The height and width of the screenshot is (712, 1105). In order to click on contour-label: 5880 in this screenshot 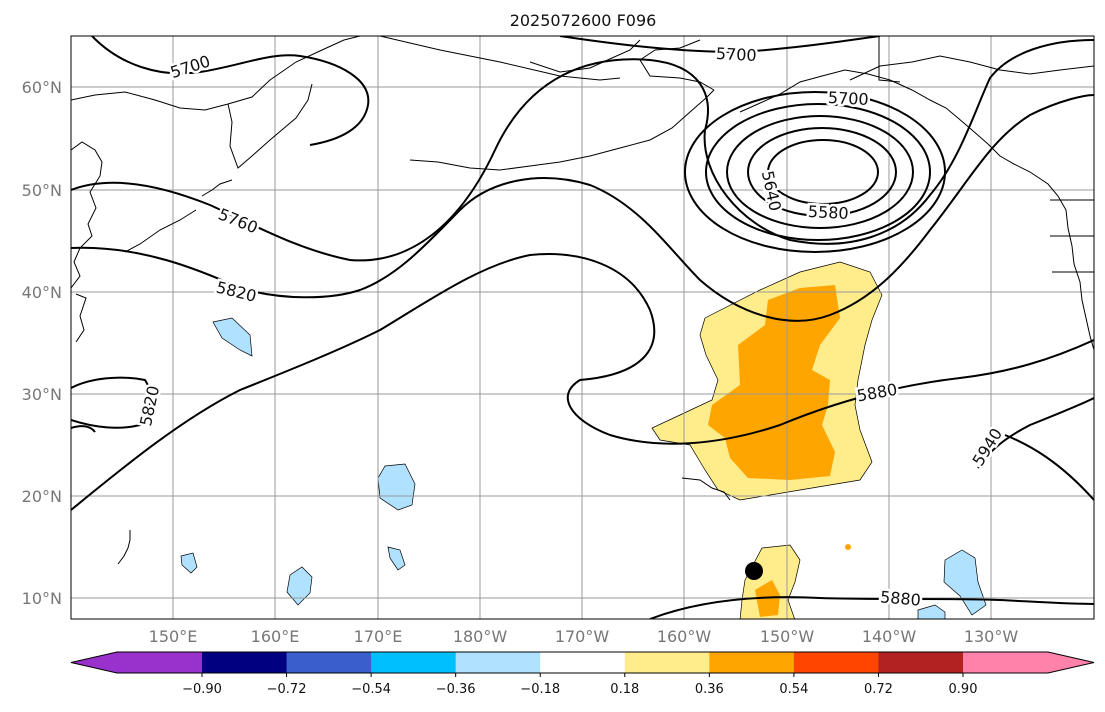, I will do `click(900, 598)`.